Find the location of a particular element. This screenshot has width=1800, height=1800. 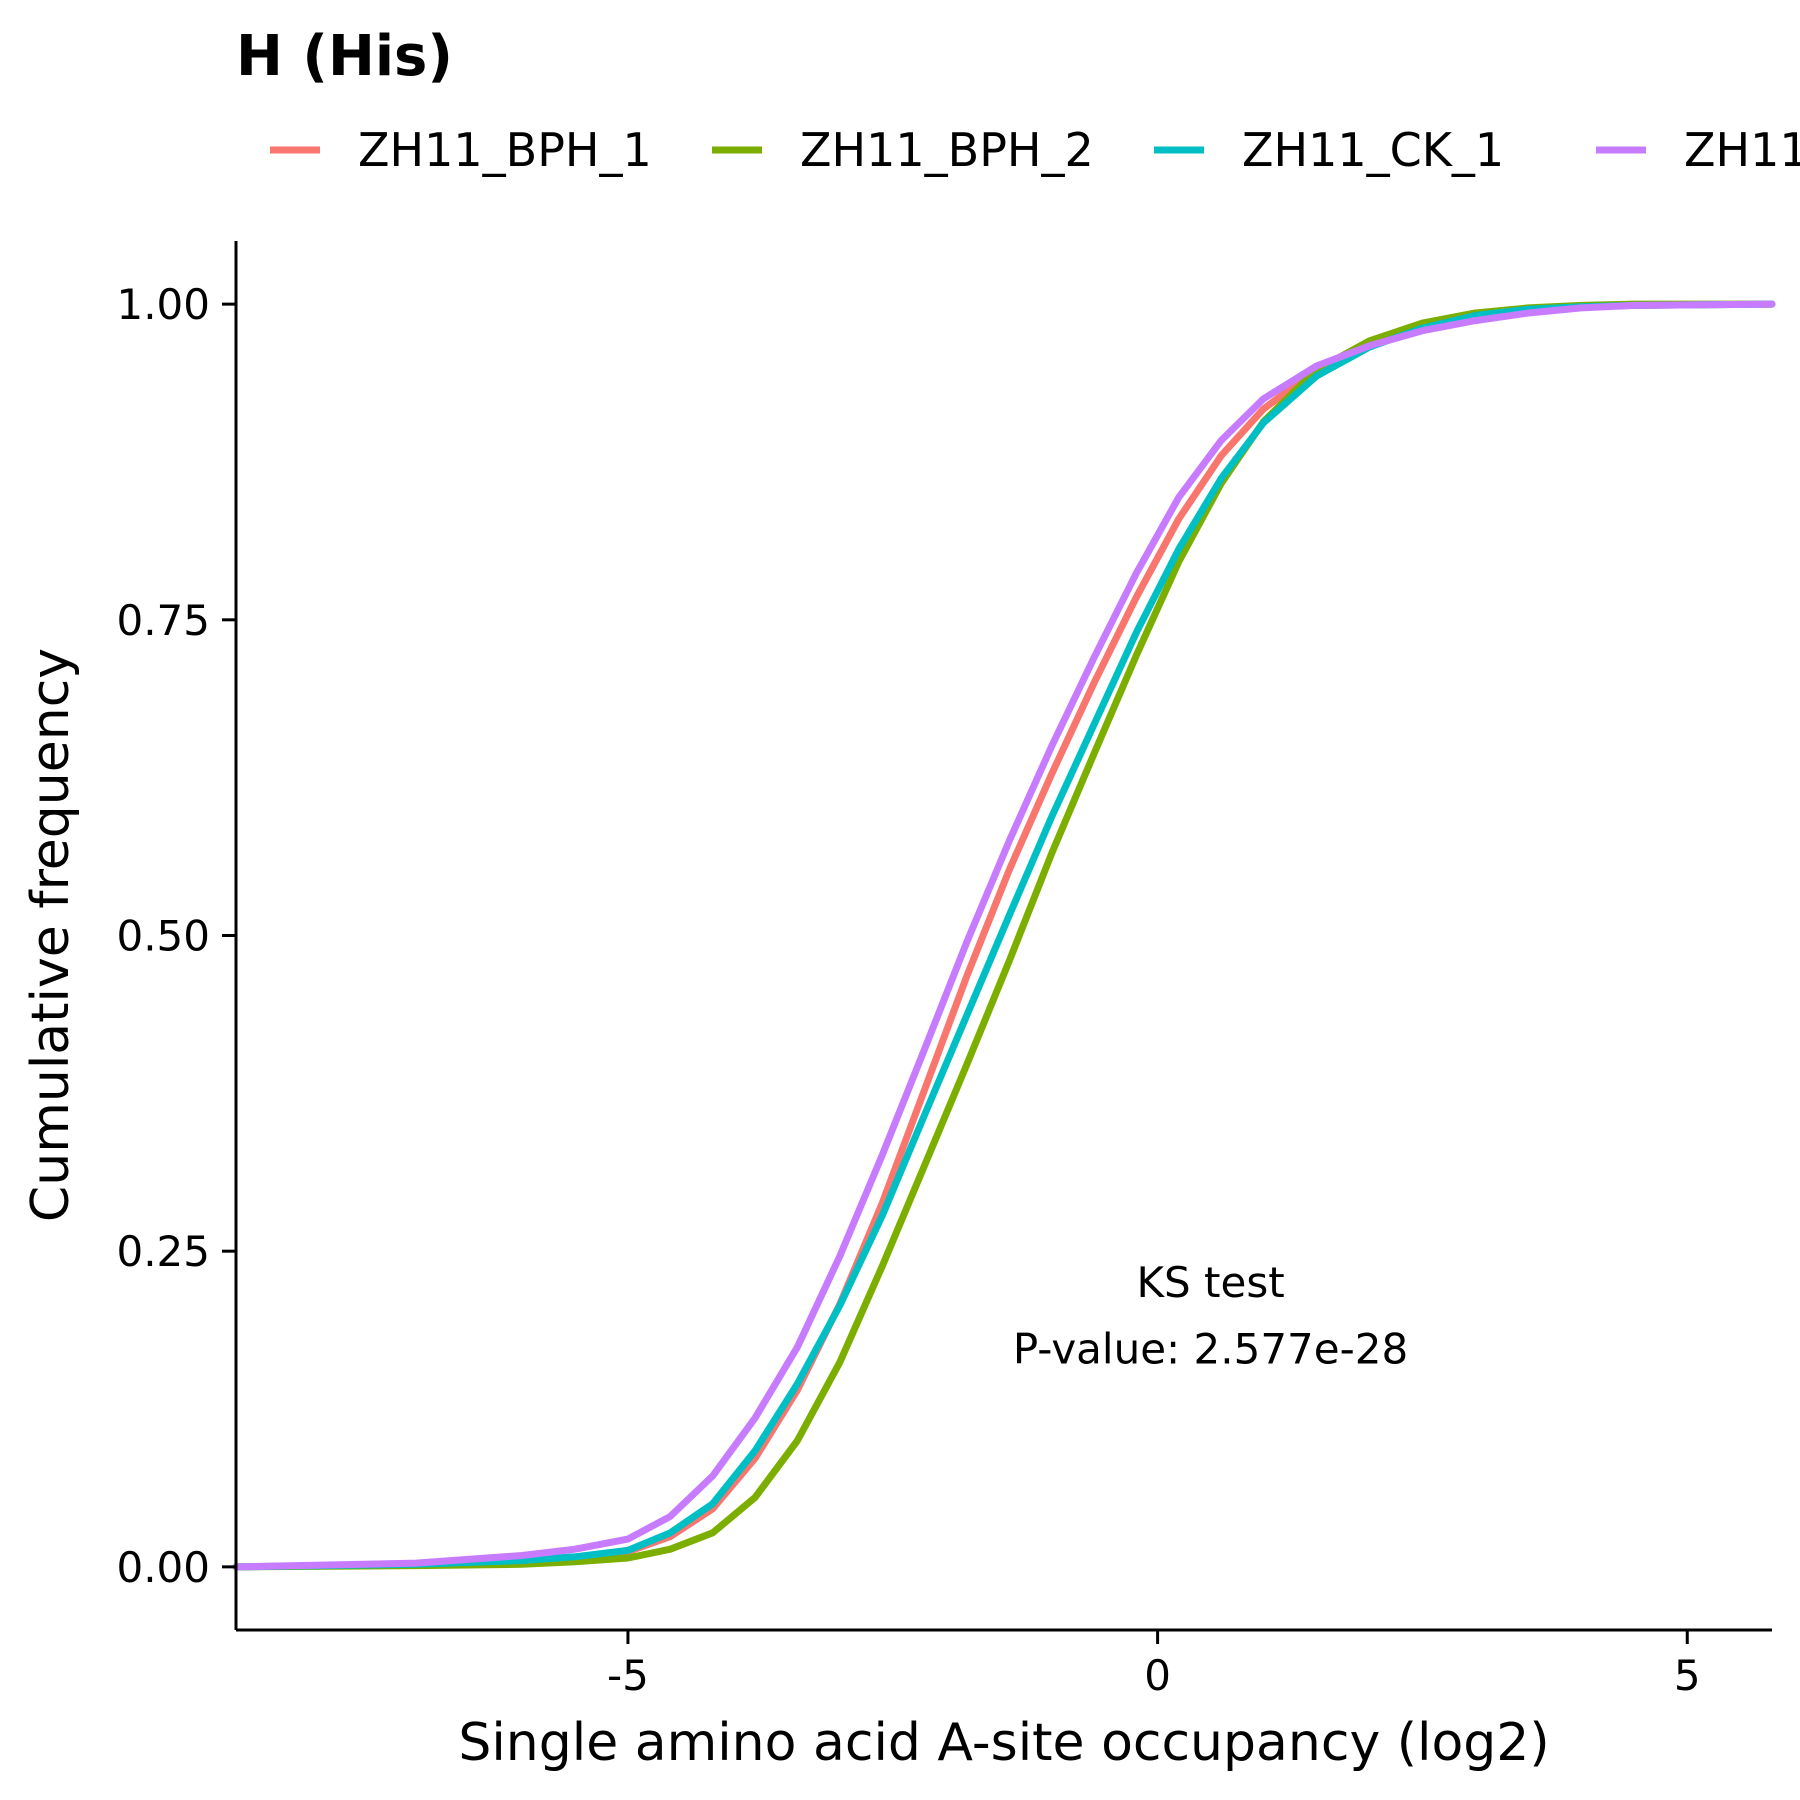

y-ticks: 0.00 0.25 0.50 0.75 1.00 is located at coordinates (176, 936).